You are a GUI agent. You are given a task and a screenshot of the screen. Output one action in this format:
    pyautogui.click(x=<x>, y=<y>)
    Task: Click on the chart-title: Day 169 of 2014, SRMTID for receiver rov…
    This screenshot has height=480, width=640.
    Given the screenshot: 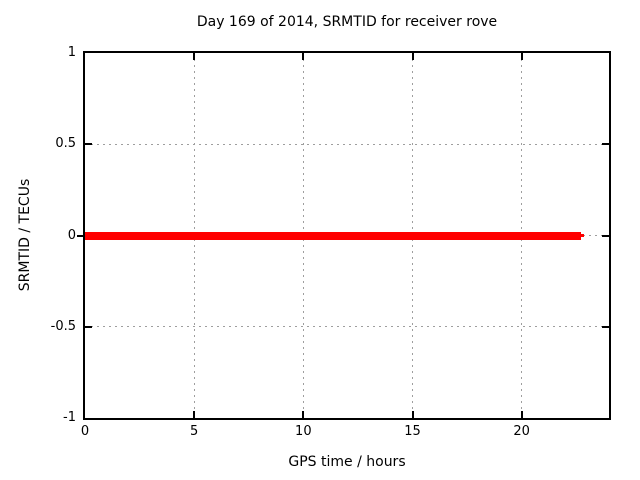 What is the action you would take?
    pyautogui.click(x=347, y=22)
    